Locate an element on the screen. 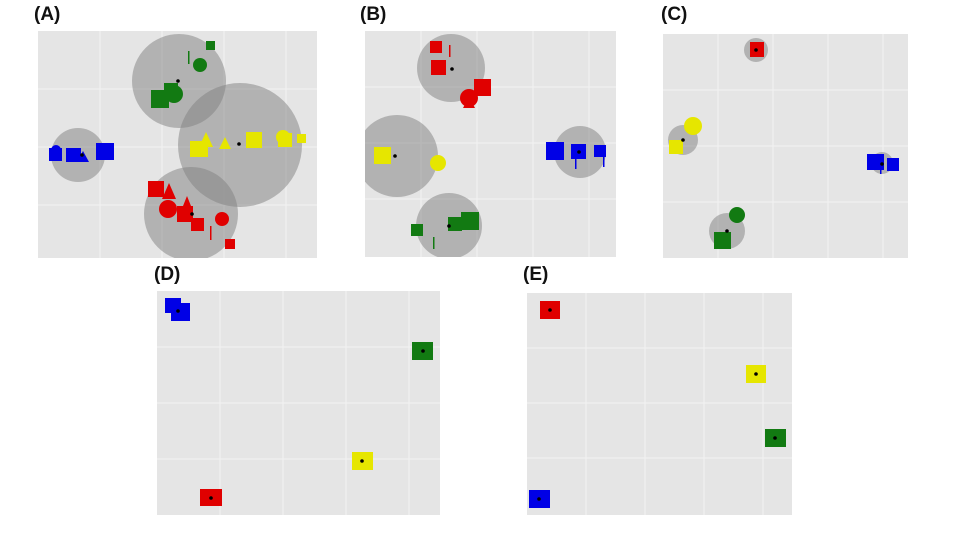  panel-b-plot is located at coordinates (490, 144).